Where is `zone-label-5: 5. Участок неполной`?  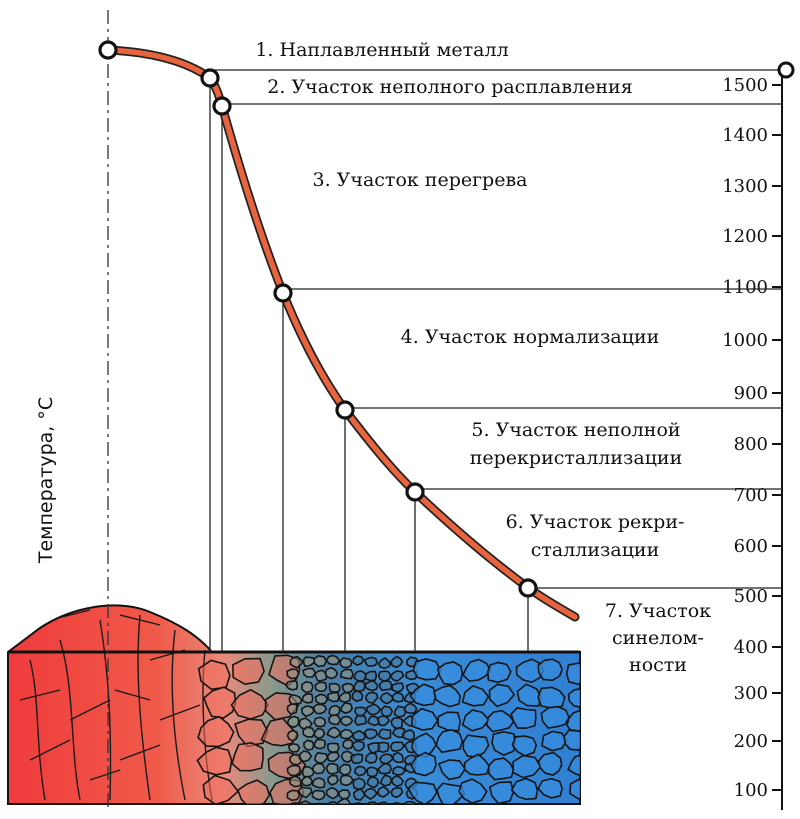 zone-label-5: 5. Участок неполной is located at coordinates (575, 430).